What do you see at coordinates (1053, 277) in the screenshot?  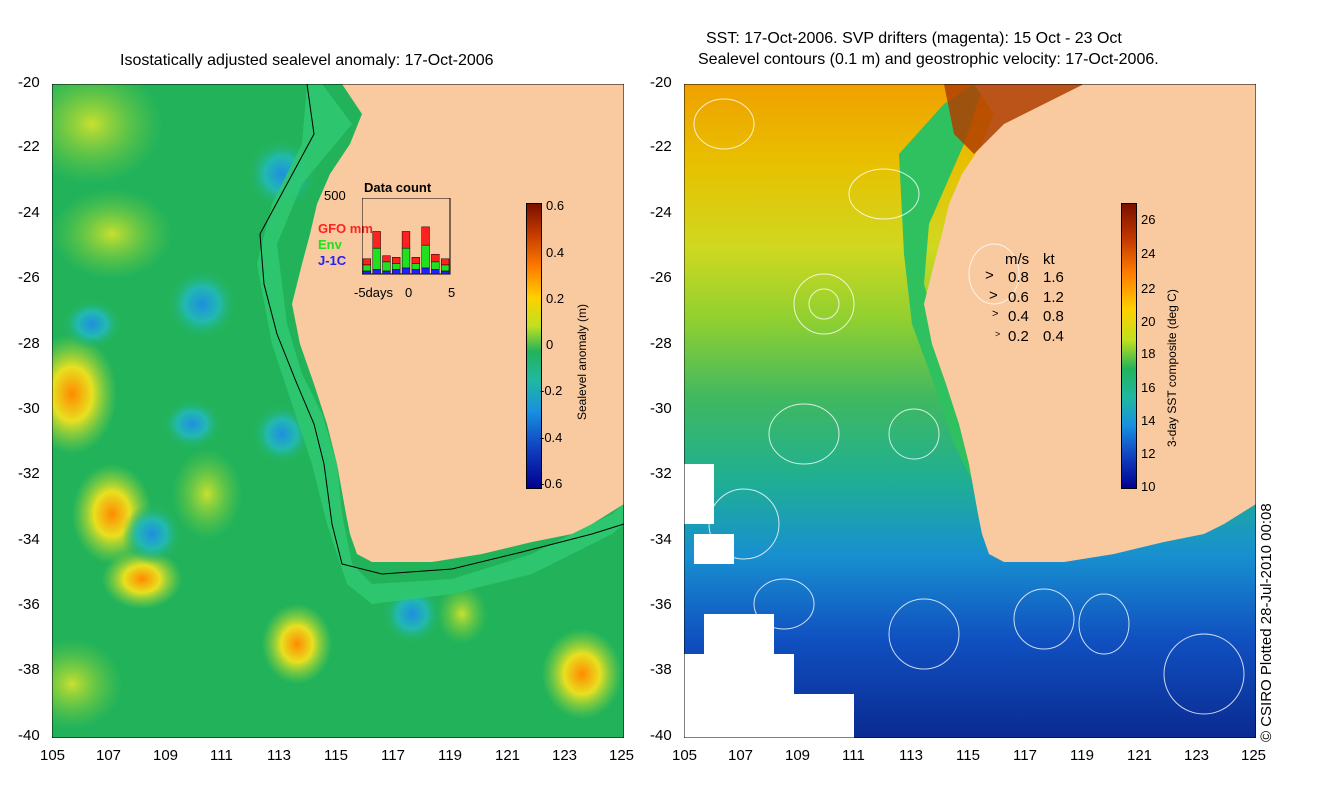 I see `speed-legend-kt: 1.6` at bounding box center [1053, 277].